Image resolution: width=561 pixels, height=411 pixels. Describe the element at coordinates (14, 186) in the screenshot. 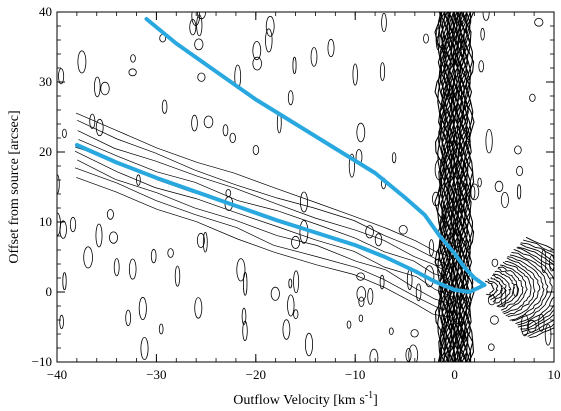

I see `y-axis-title: Offset from source [arcsec]` at that location.